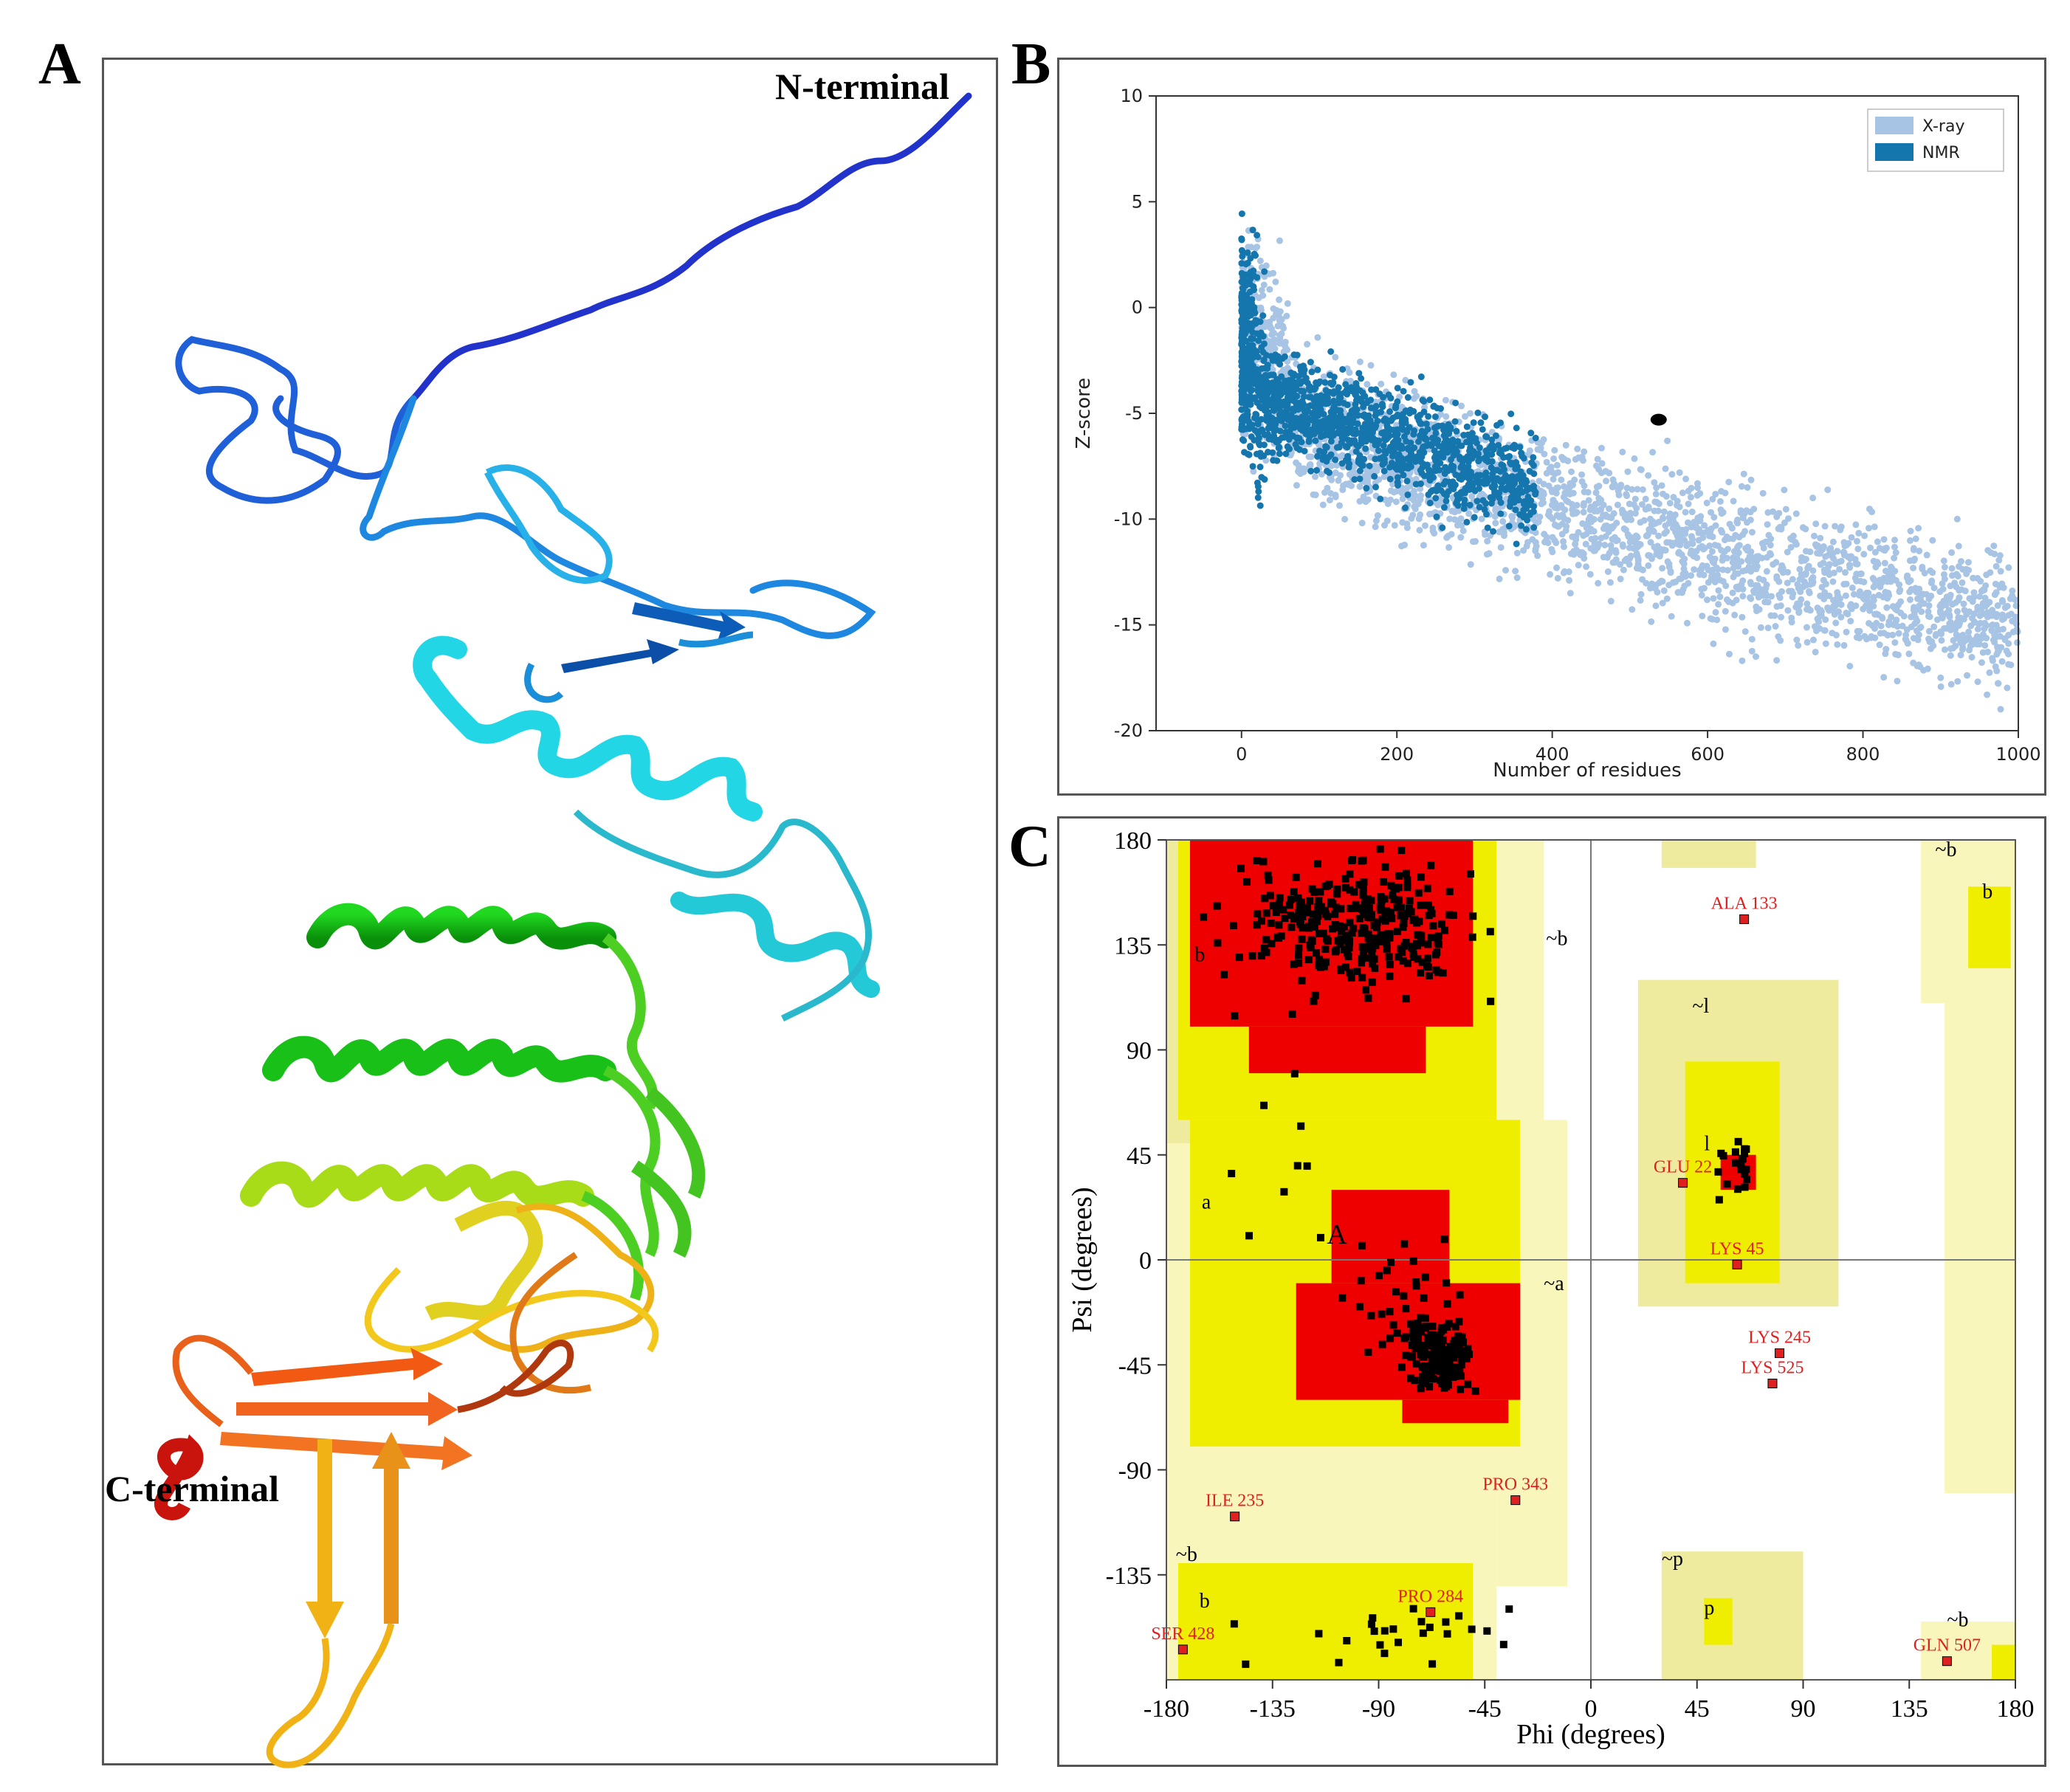  I want to click on panel-b-letter: B, so click(1031, 64).